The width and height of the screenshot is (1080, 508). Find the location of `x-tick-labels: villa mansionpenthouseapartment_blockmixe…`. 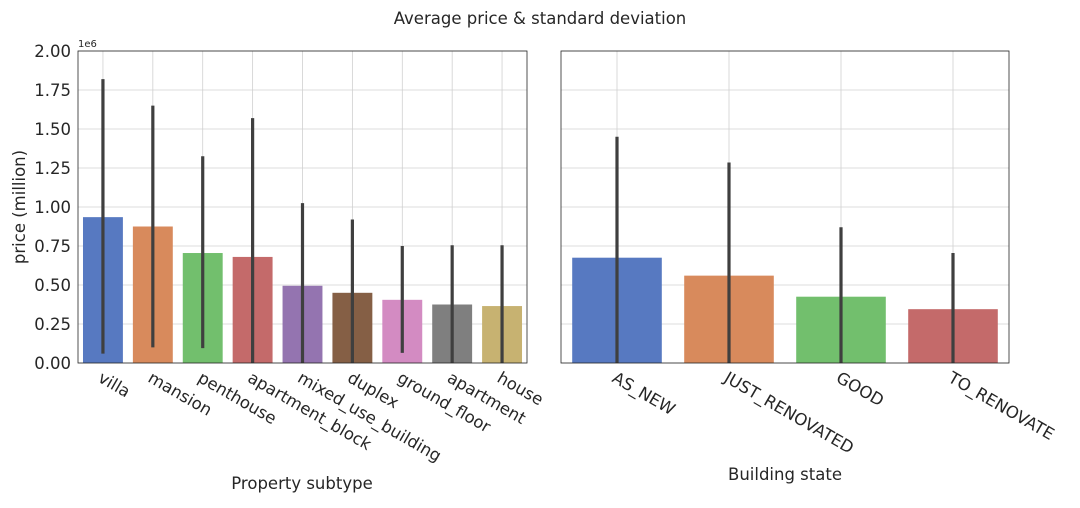

x-tick-labels: villa mansionpenthouseapartment_blockmixe… is located at coordinates (321, 417).